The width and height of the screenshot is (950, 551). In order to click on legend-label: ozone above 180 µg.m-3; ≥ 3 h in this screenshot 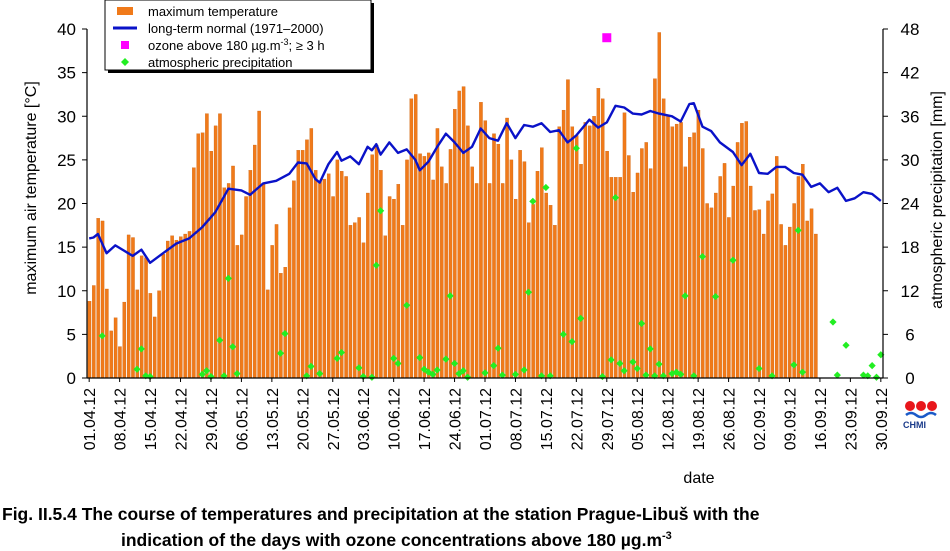, I will do `click(236, 45)`.